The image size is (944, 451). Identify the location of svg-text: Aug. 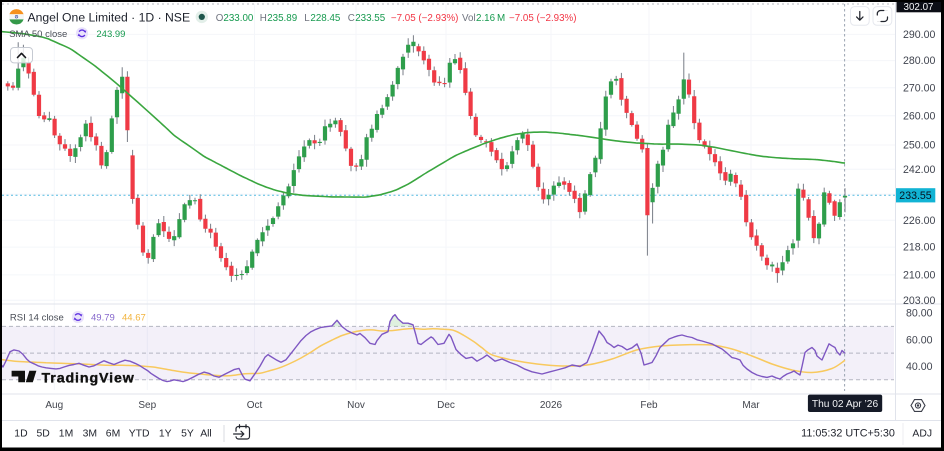
(54, 405).